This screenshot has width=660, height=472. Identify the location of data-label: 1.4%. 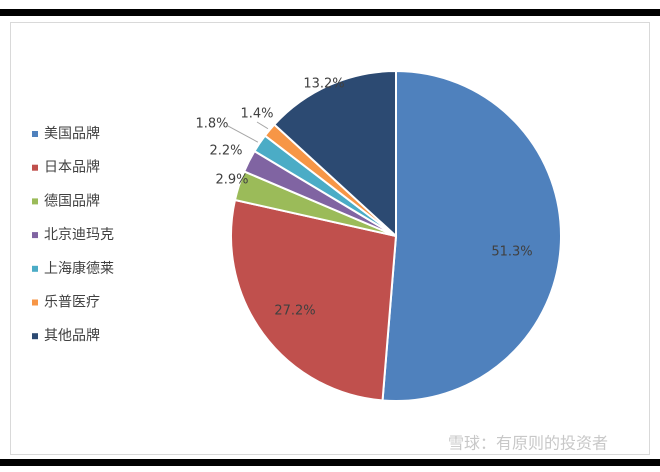
(256, 114).